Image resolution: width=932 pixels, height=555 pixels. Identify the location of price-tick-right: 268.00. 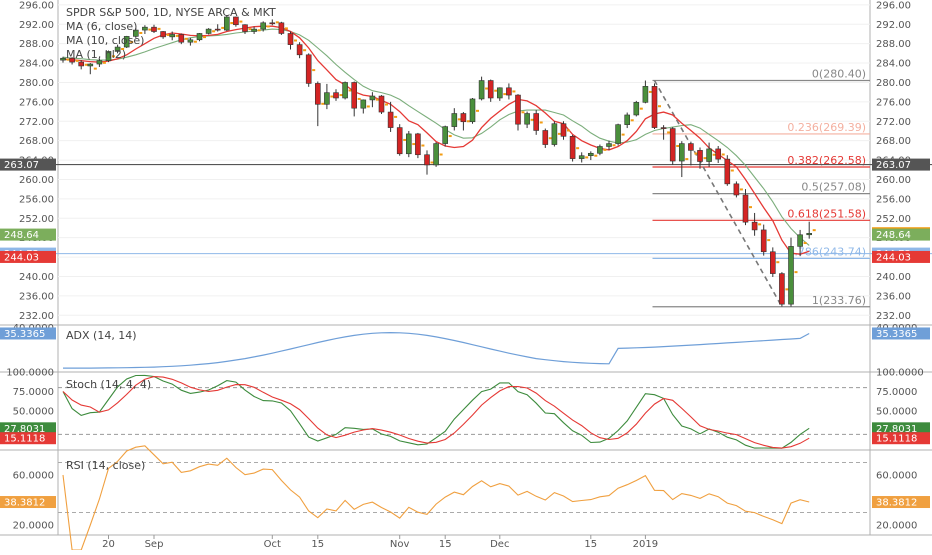
(893, 141).